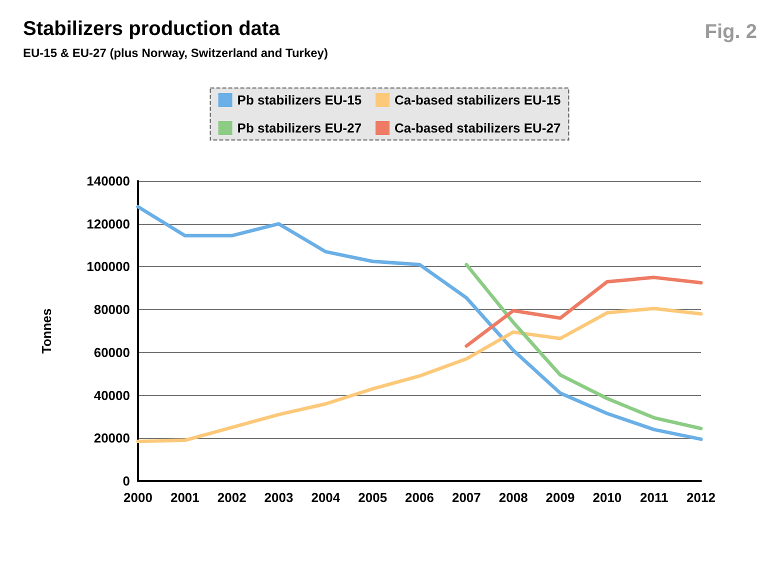 The height and width of the screenshot is (579, 779). What do you see at coordinates (607, 497) in the screenshot?
I see `x-tick-label: 2010` at bounding box center [607, 497].